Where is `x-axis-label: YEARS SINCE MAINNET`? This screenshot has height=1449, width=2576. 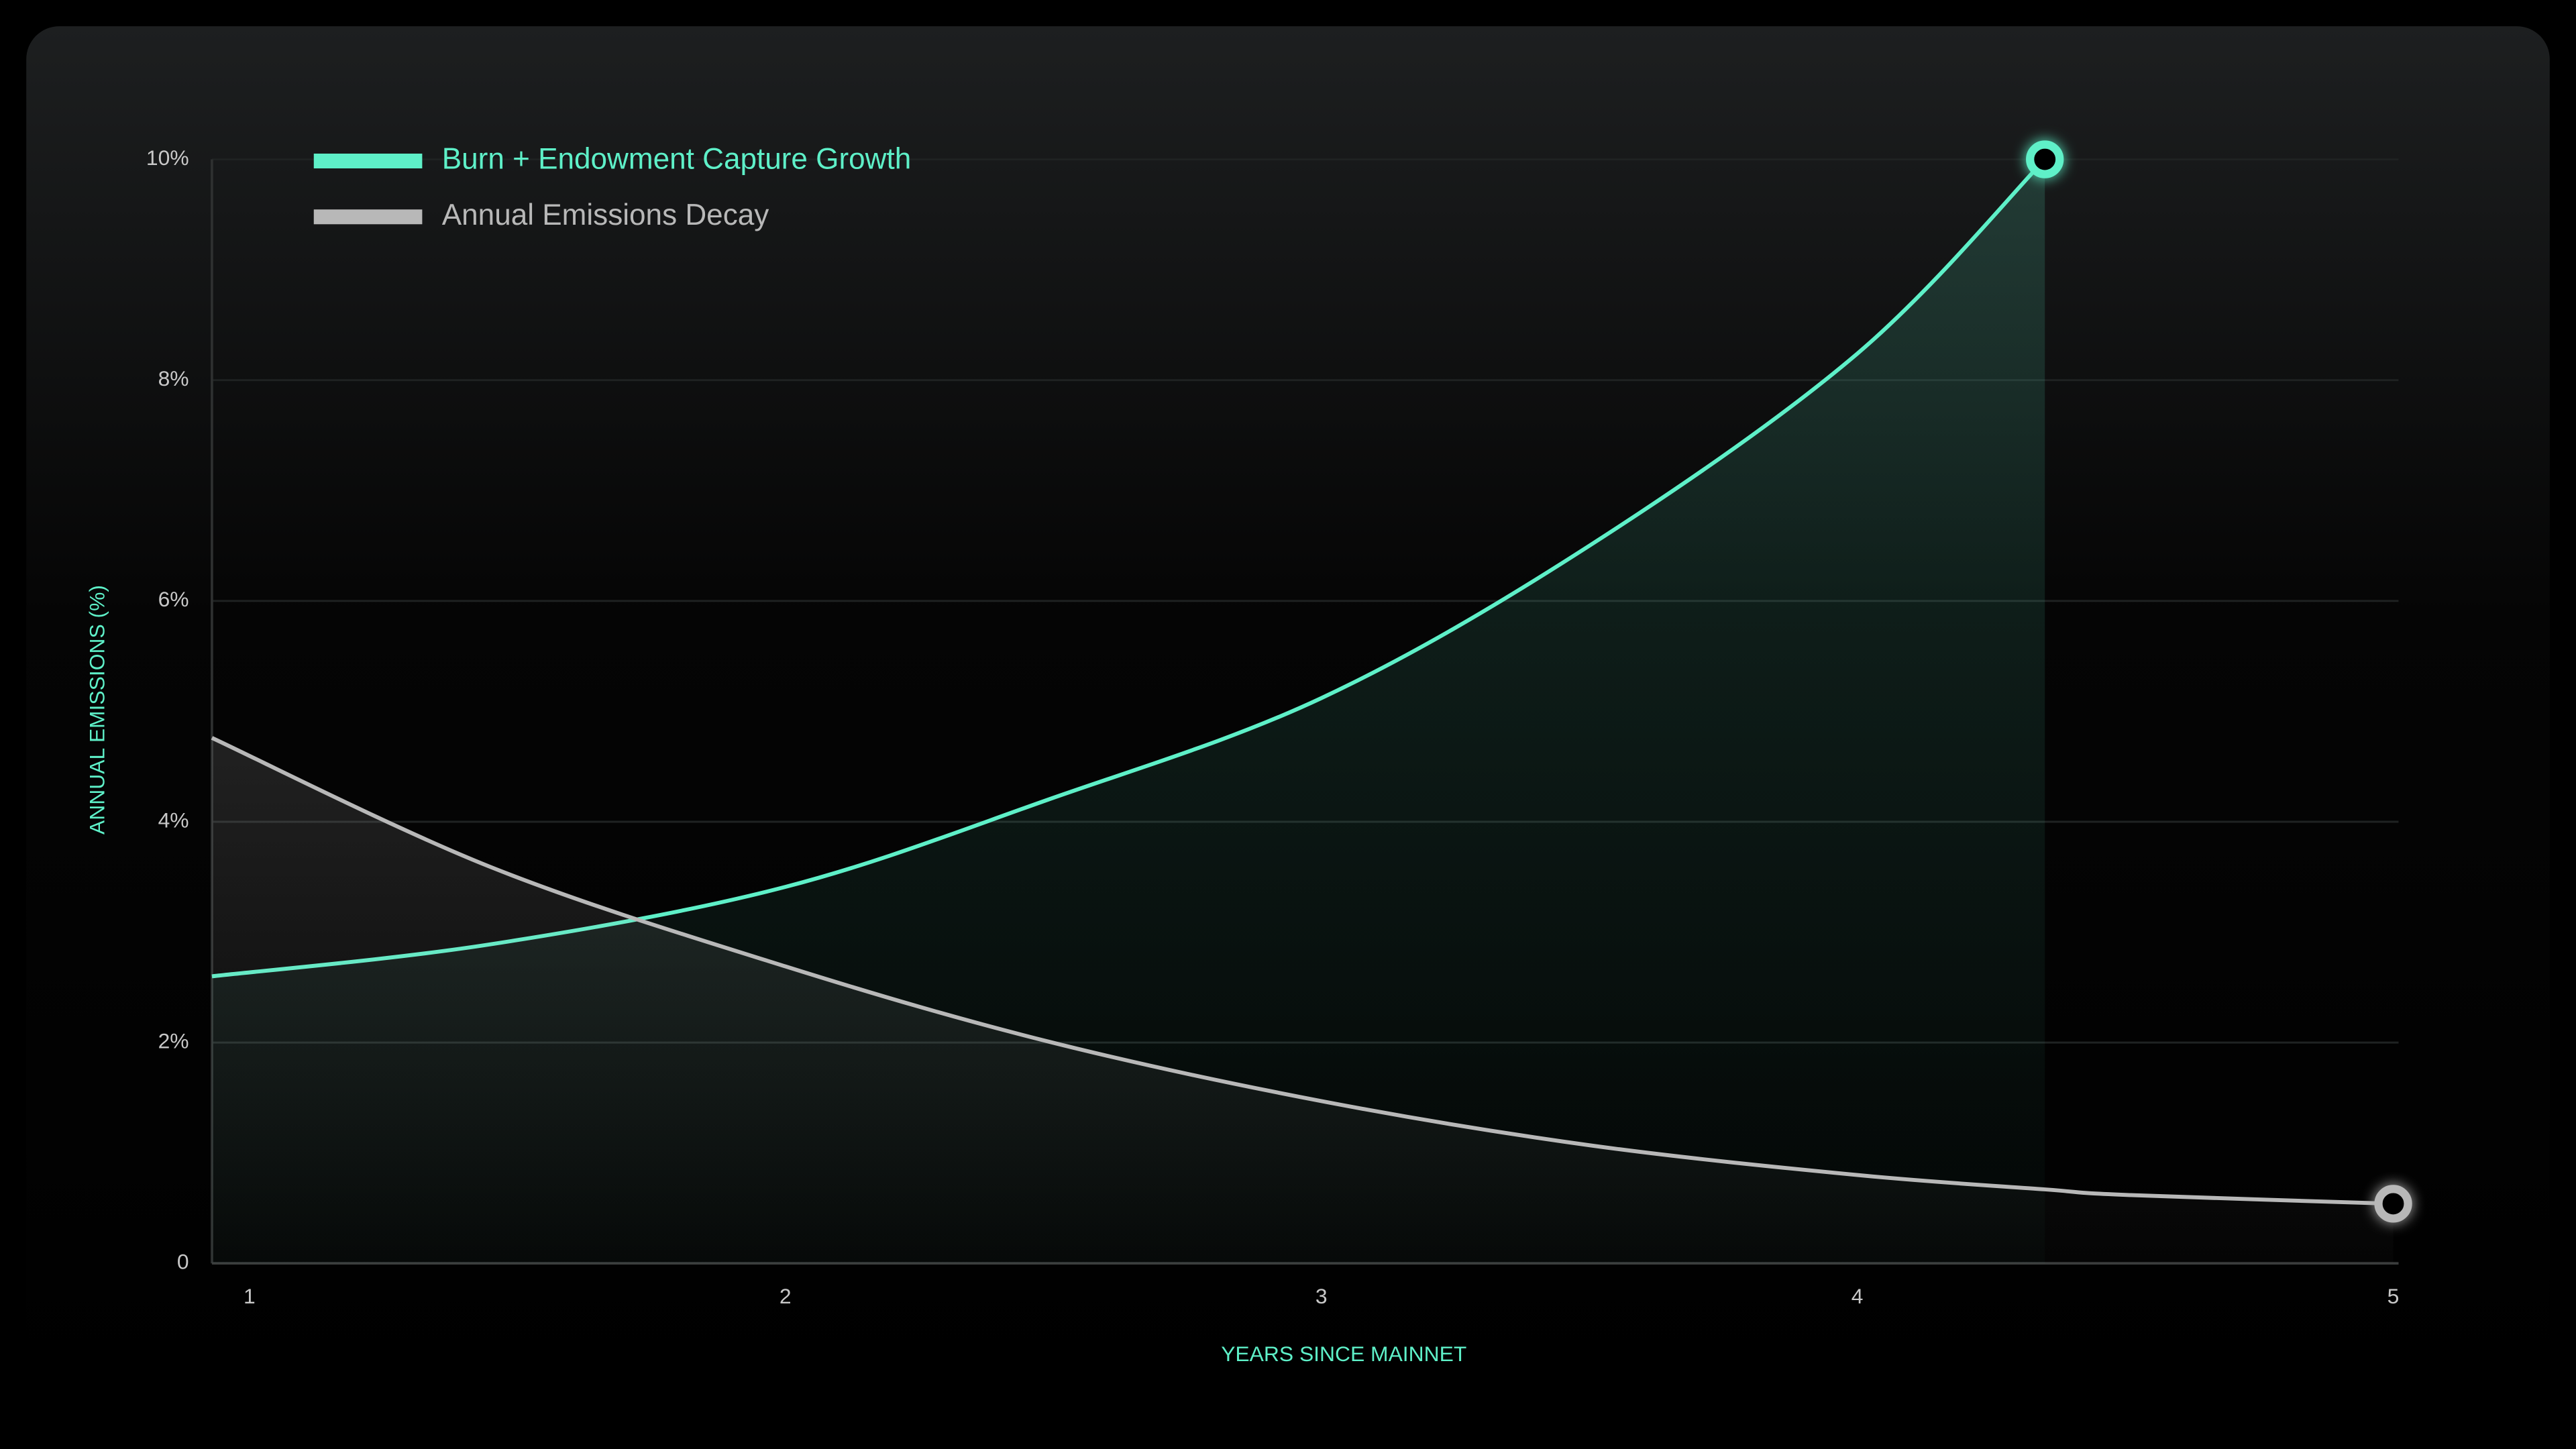
x-axis-label: YEARS SINCE MAINNET is located at coordinates (1343, 1354).